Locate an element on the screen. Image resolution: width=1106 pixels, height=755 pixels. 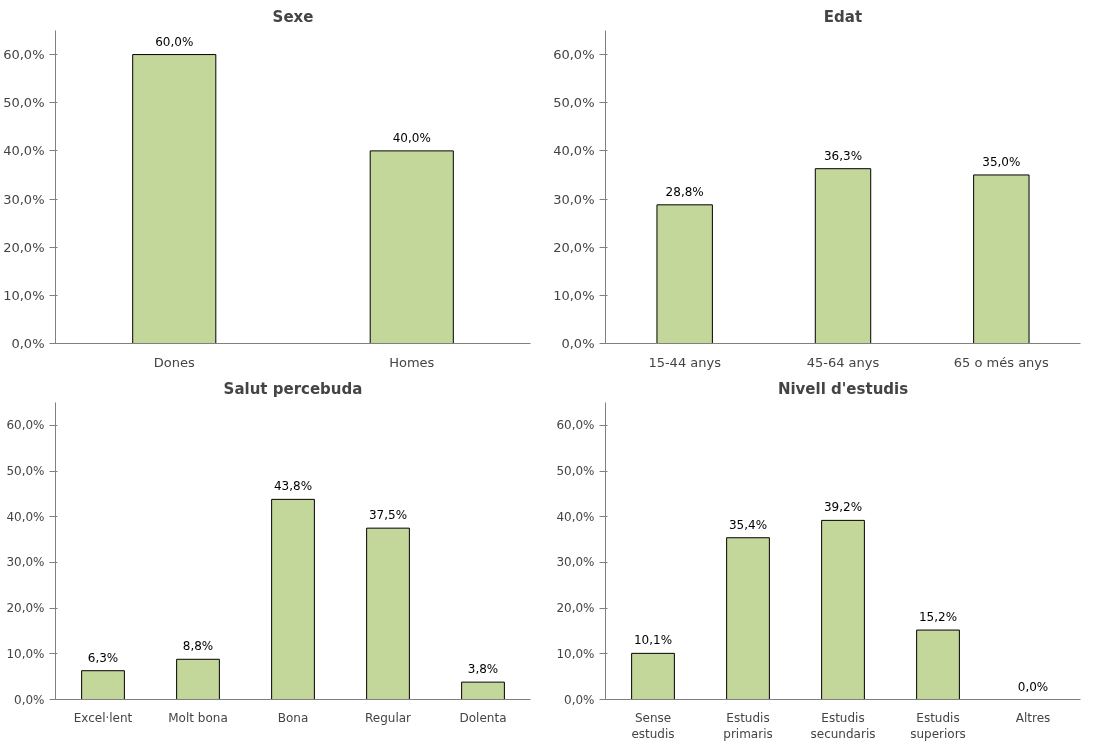
x-tick-label: Molt bona is located at coordinates (198, 717).